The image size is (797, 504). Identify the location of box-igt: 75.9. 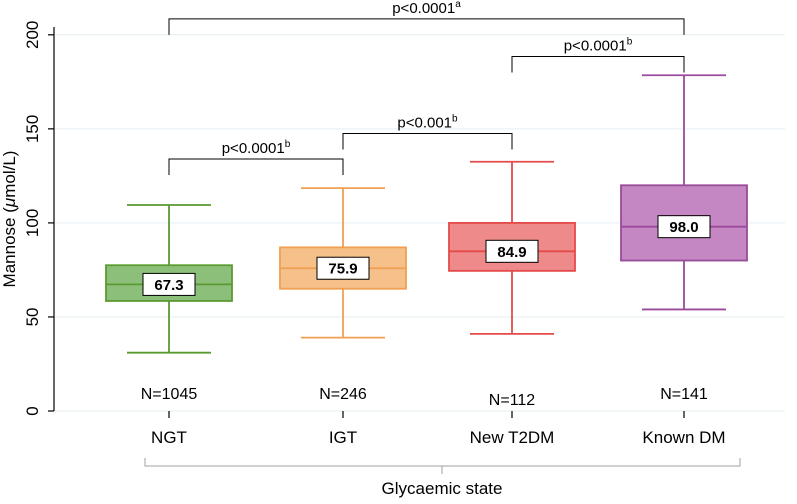
(343, 263).